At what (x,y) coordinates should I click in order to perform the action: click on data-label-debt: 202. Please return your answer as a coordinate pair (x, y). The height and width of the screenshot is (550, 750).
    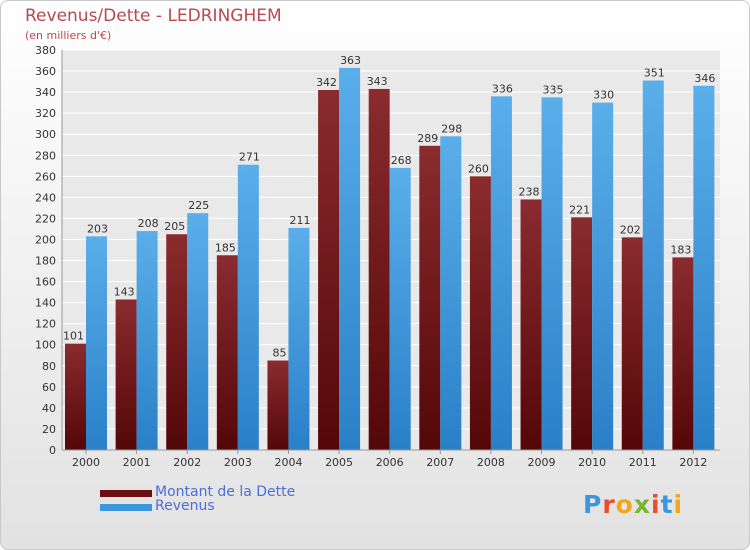
    Looking at the image, I should click on (630, 229).